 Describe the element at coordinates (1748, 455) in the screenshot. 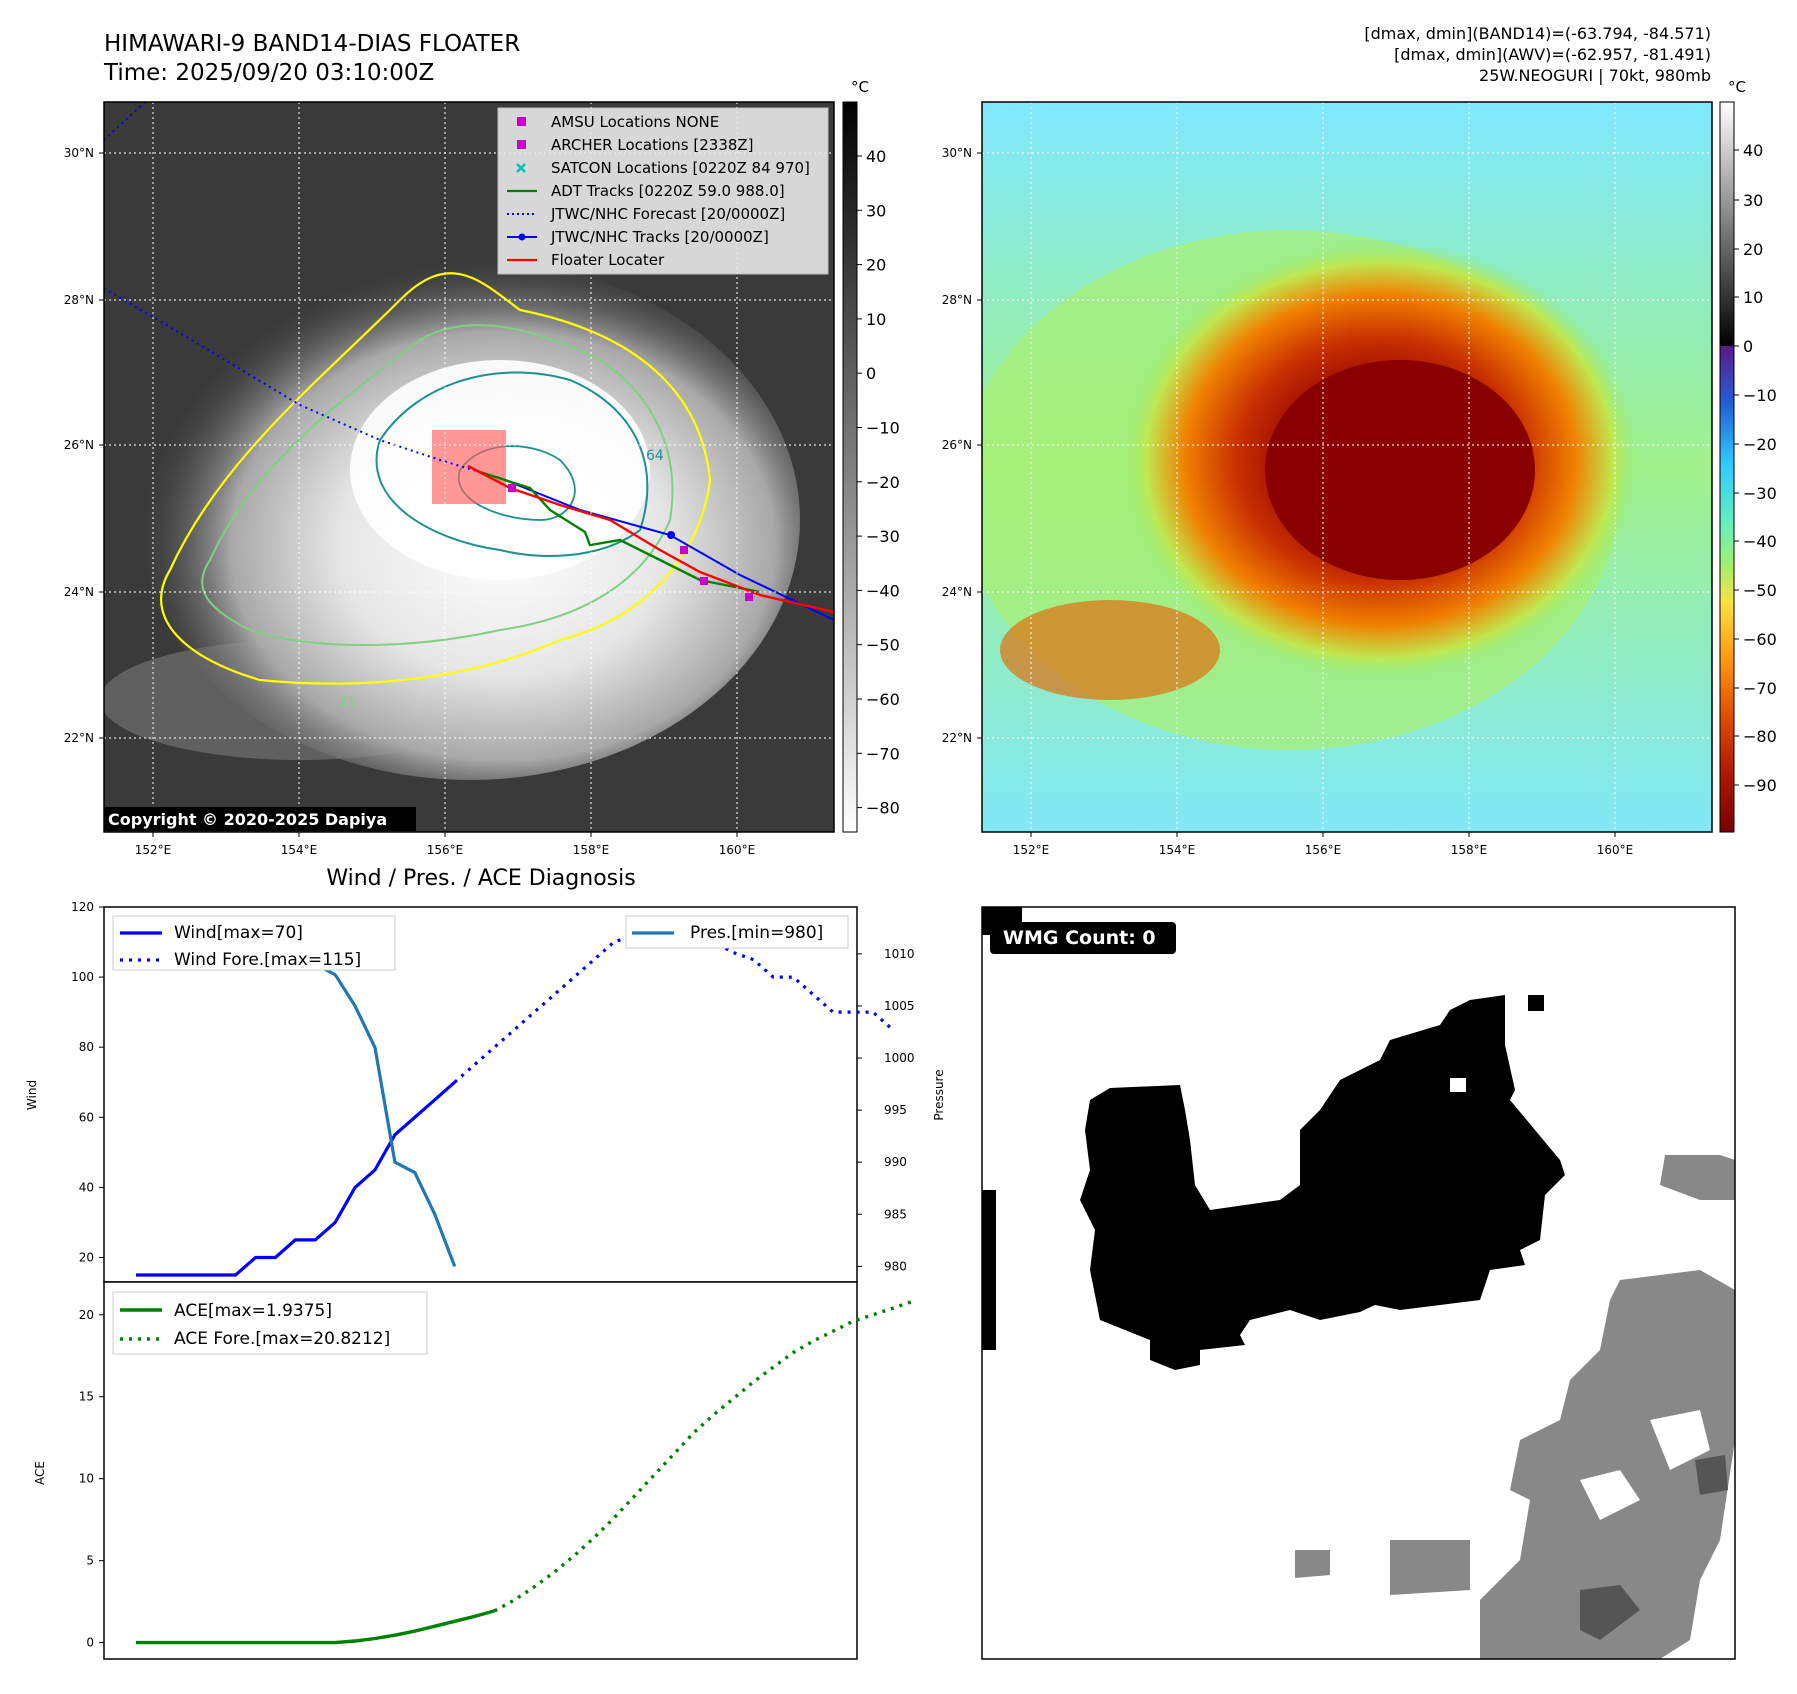

I see `awv-colorbar: °C 40 30 20 10 0 −10 −20 −30 −40 −50 −60 −70 −80 −90` at that location.